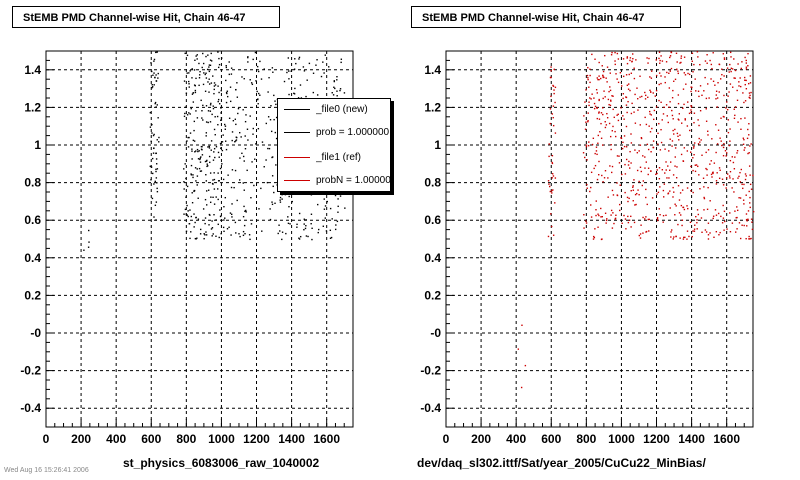 The height and width of the screenshot is (480, 800). What do you see at coordinates (151, 439) in the screenshot?
I see `x-tick-label: 600` at bounding box center [151, 439].